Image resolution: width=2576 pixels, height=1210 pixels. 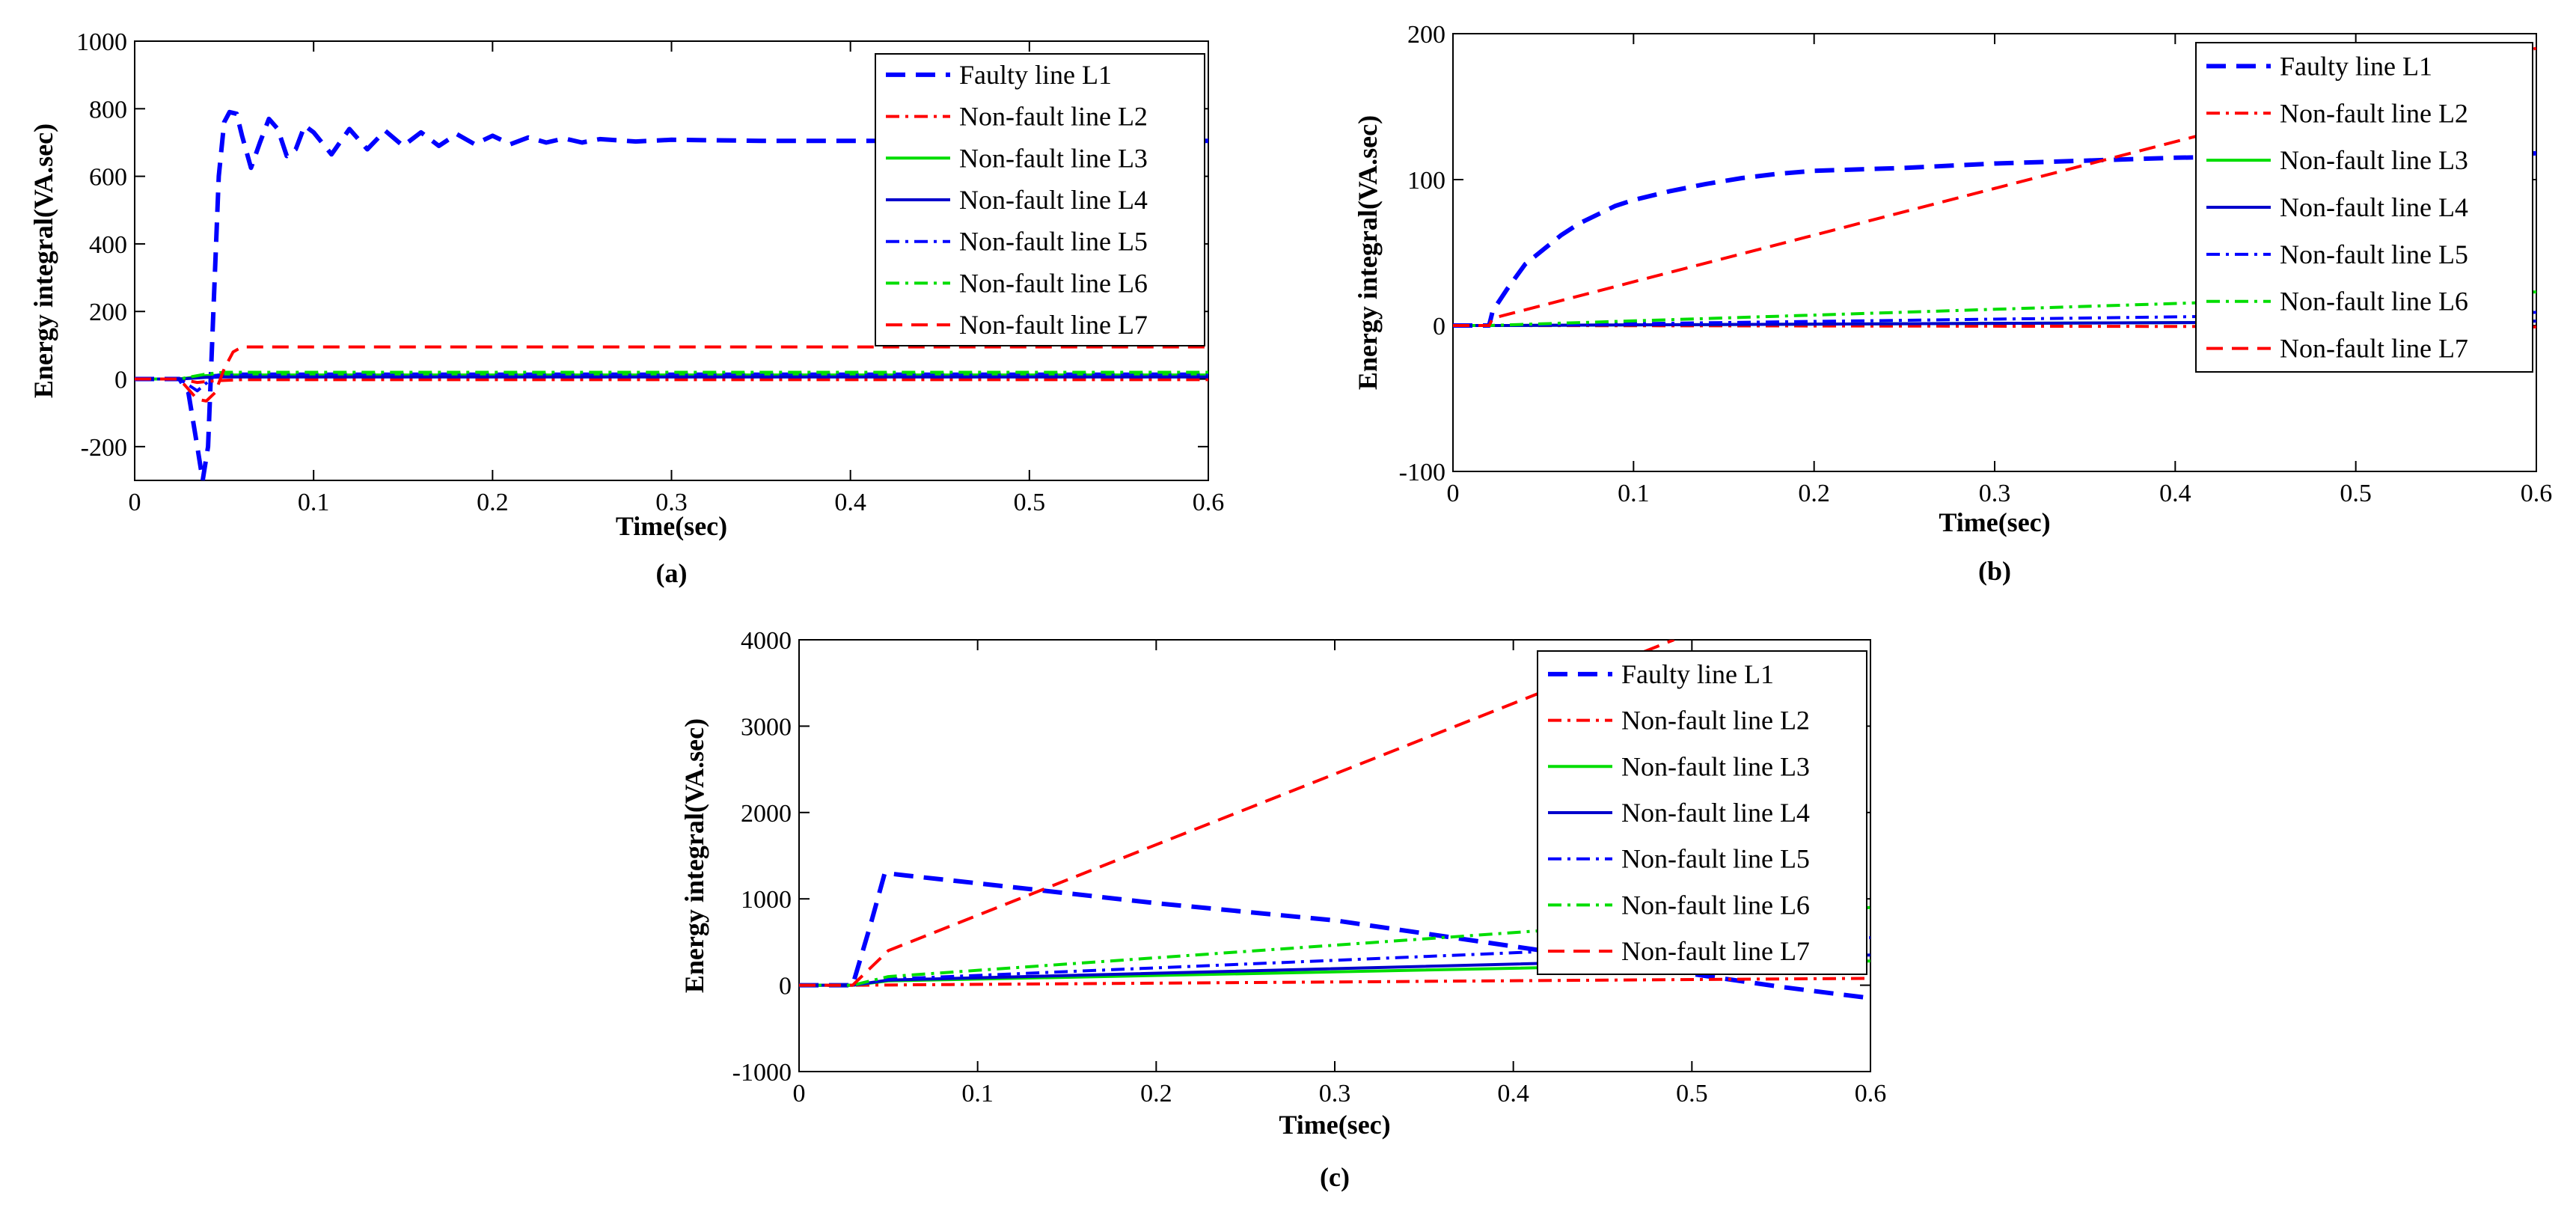 I want to click on y-tick-label: 400, so click(x=108, y=245).